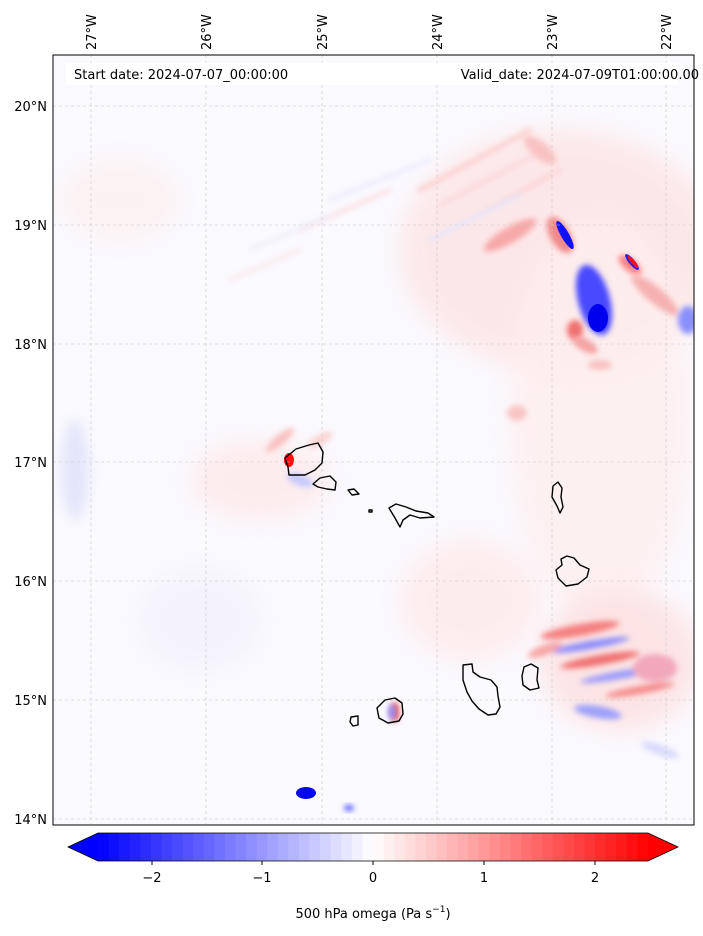 The height and width of the screenshot is (936, 703). I want to click on header-box, so click(372, 74).